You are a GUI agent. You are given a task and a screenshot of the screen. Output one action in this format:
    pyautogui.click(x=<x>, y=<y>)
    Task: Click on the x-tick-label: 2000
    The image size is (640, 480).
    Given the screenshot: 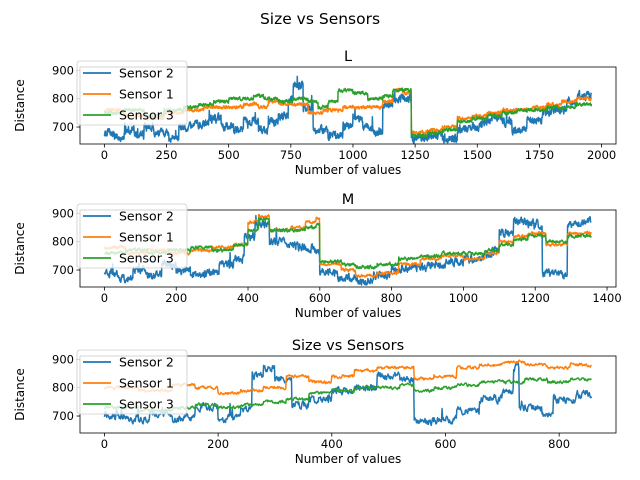 What is the action you would take?
    pyautogui.click(x=601, y=155)
    